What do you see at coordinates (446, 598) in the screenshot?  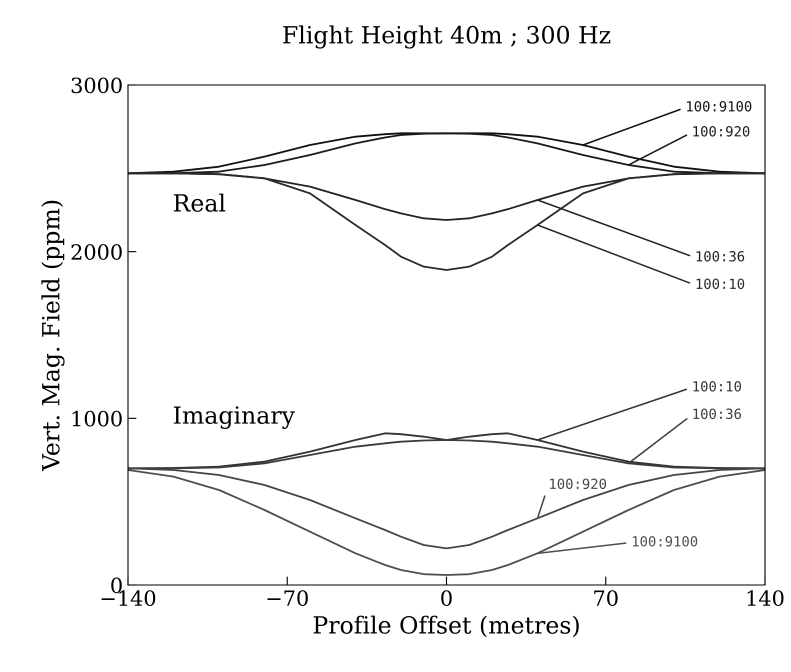 I see `x-tick-label: 0` at bounding box center [446, 598].